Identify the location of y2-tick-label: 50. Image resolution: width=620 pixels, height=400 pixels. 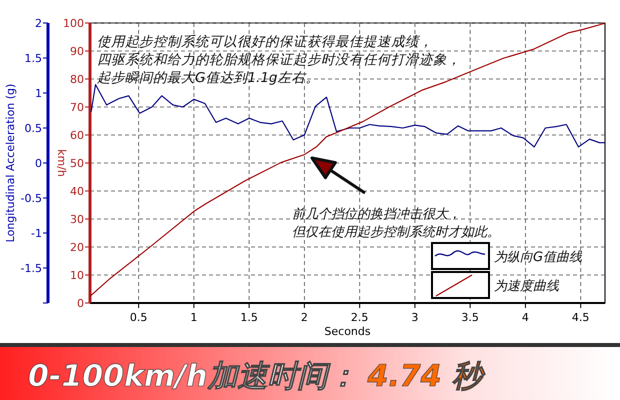
(77, 163).